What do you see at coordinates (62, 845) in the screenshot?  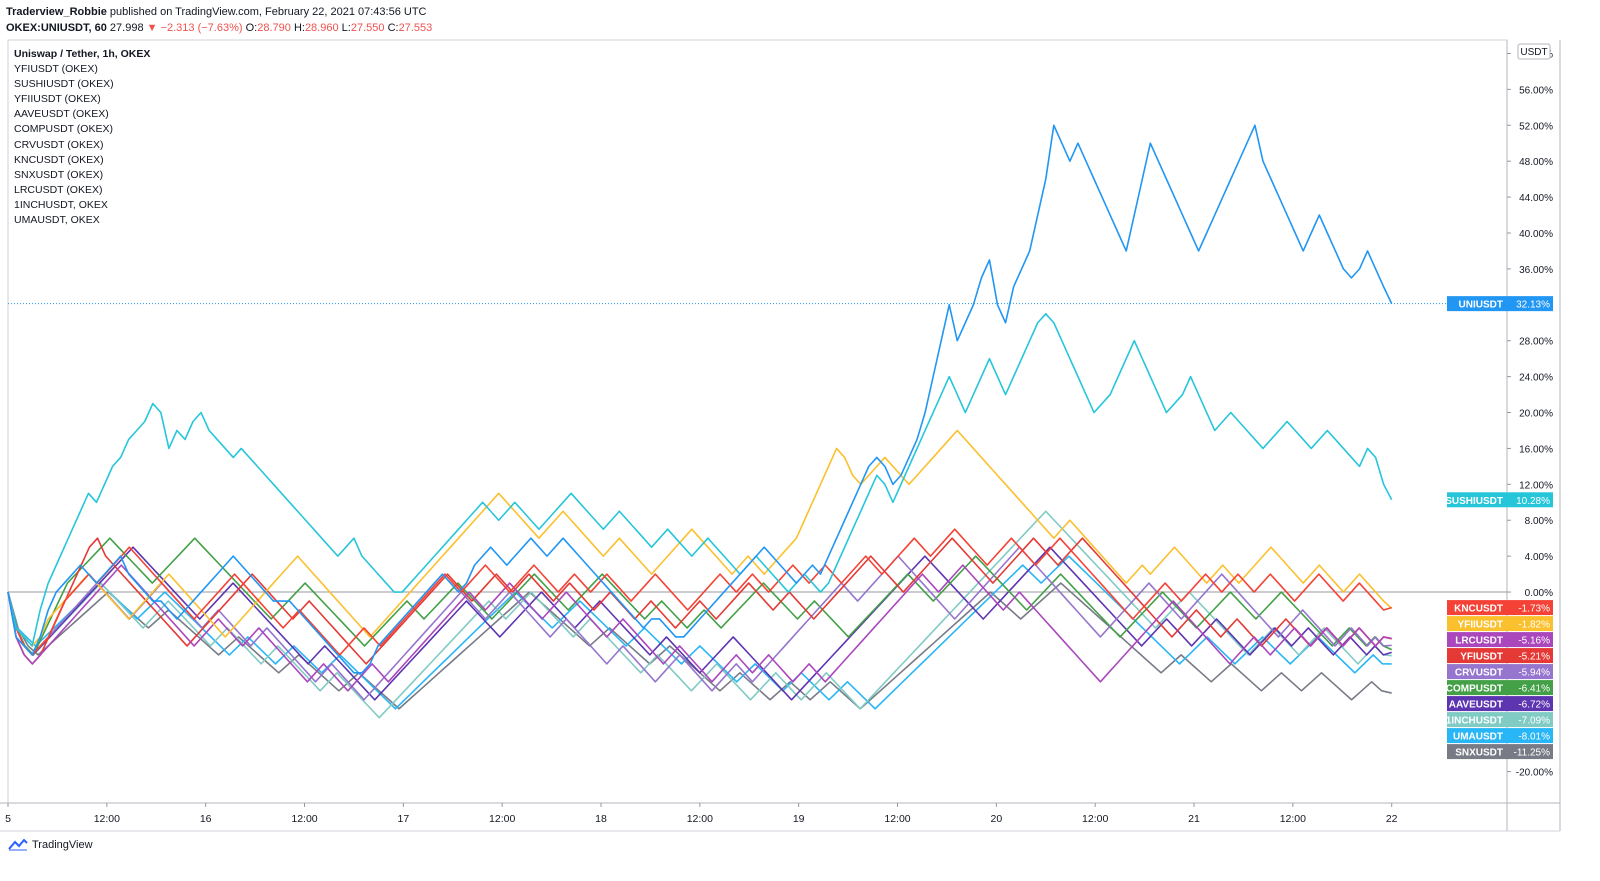 I see `brand-label: TradingView` at bounding box center [62, 845].